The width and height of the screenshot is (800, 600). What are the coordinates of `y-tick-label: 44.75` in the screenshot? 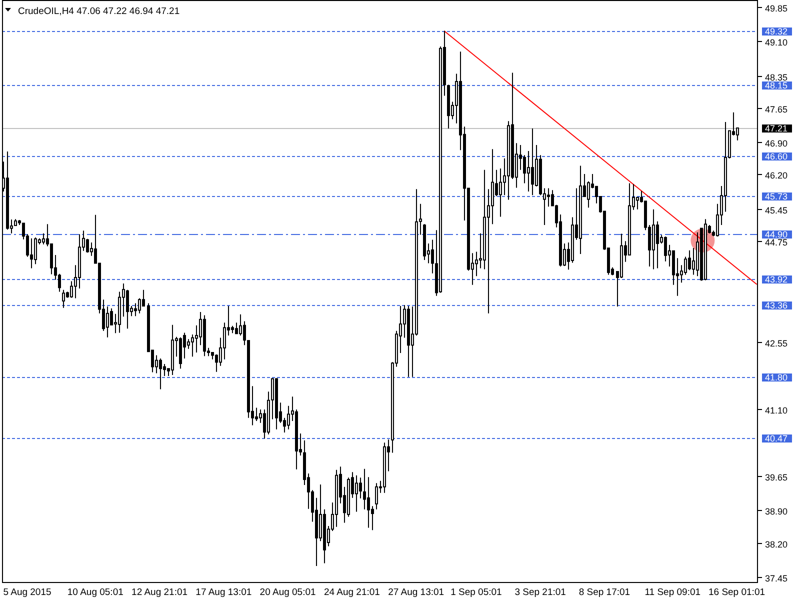 It's located at (776, 242).